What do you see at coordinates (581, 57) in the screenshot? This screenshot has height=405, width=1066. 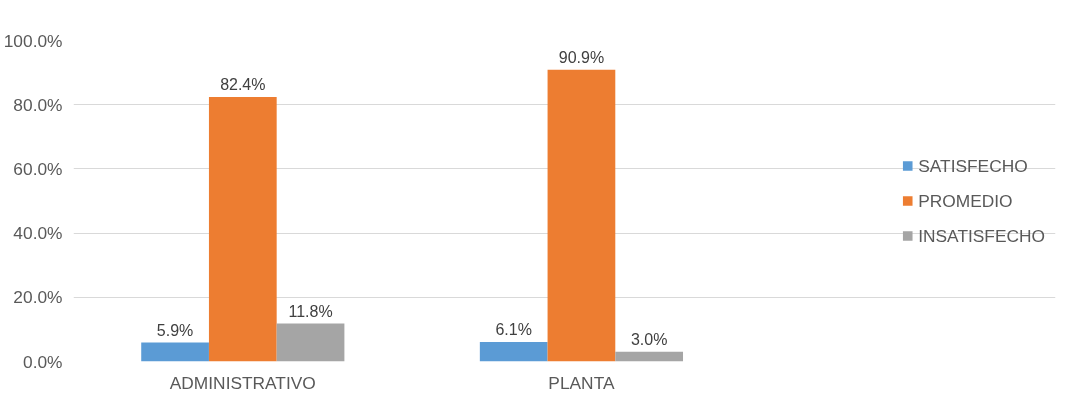 I see `data-label: 90.9%` at bounding box center [581, 57].